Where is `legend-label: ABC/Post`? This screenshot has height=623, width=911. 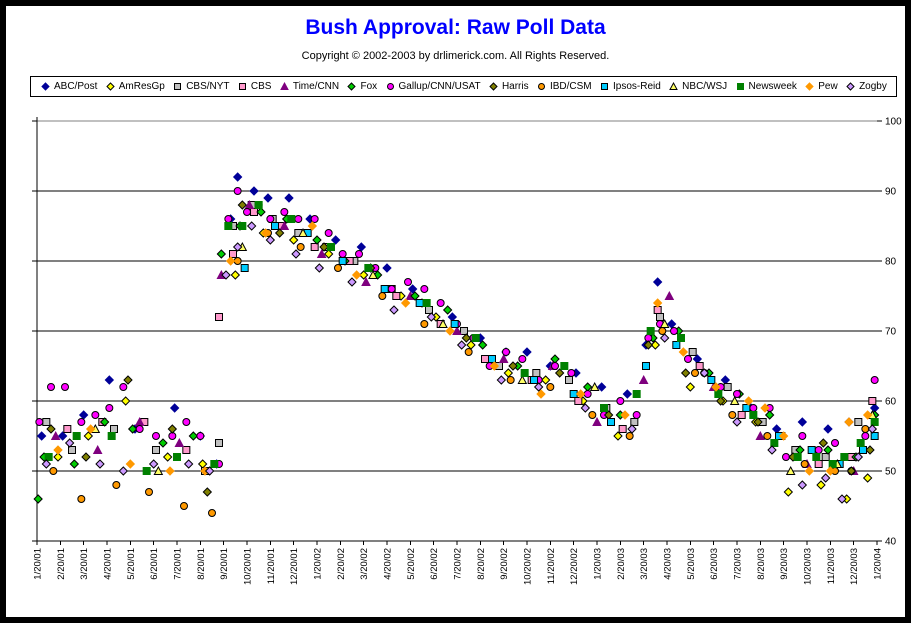 legend-label: ABC/Post is located at coordinates (76, 86).